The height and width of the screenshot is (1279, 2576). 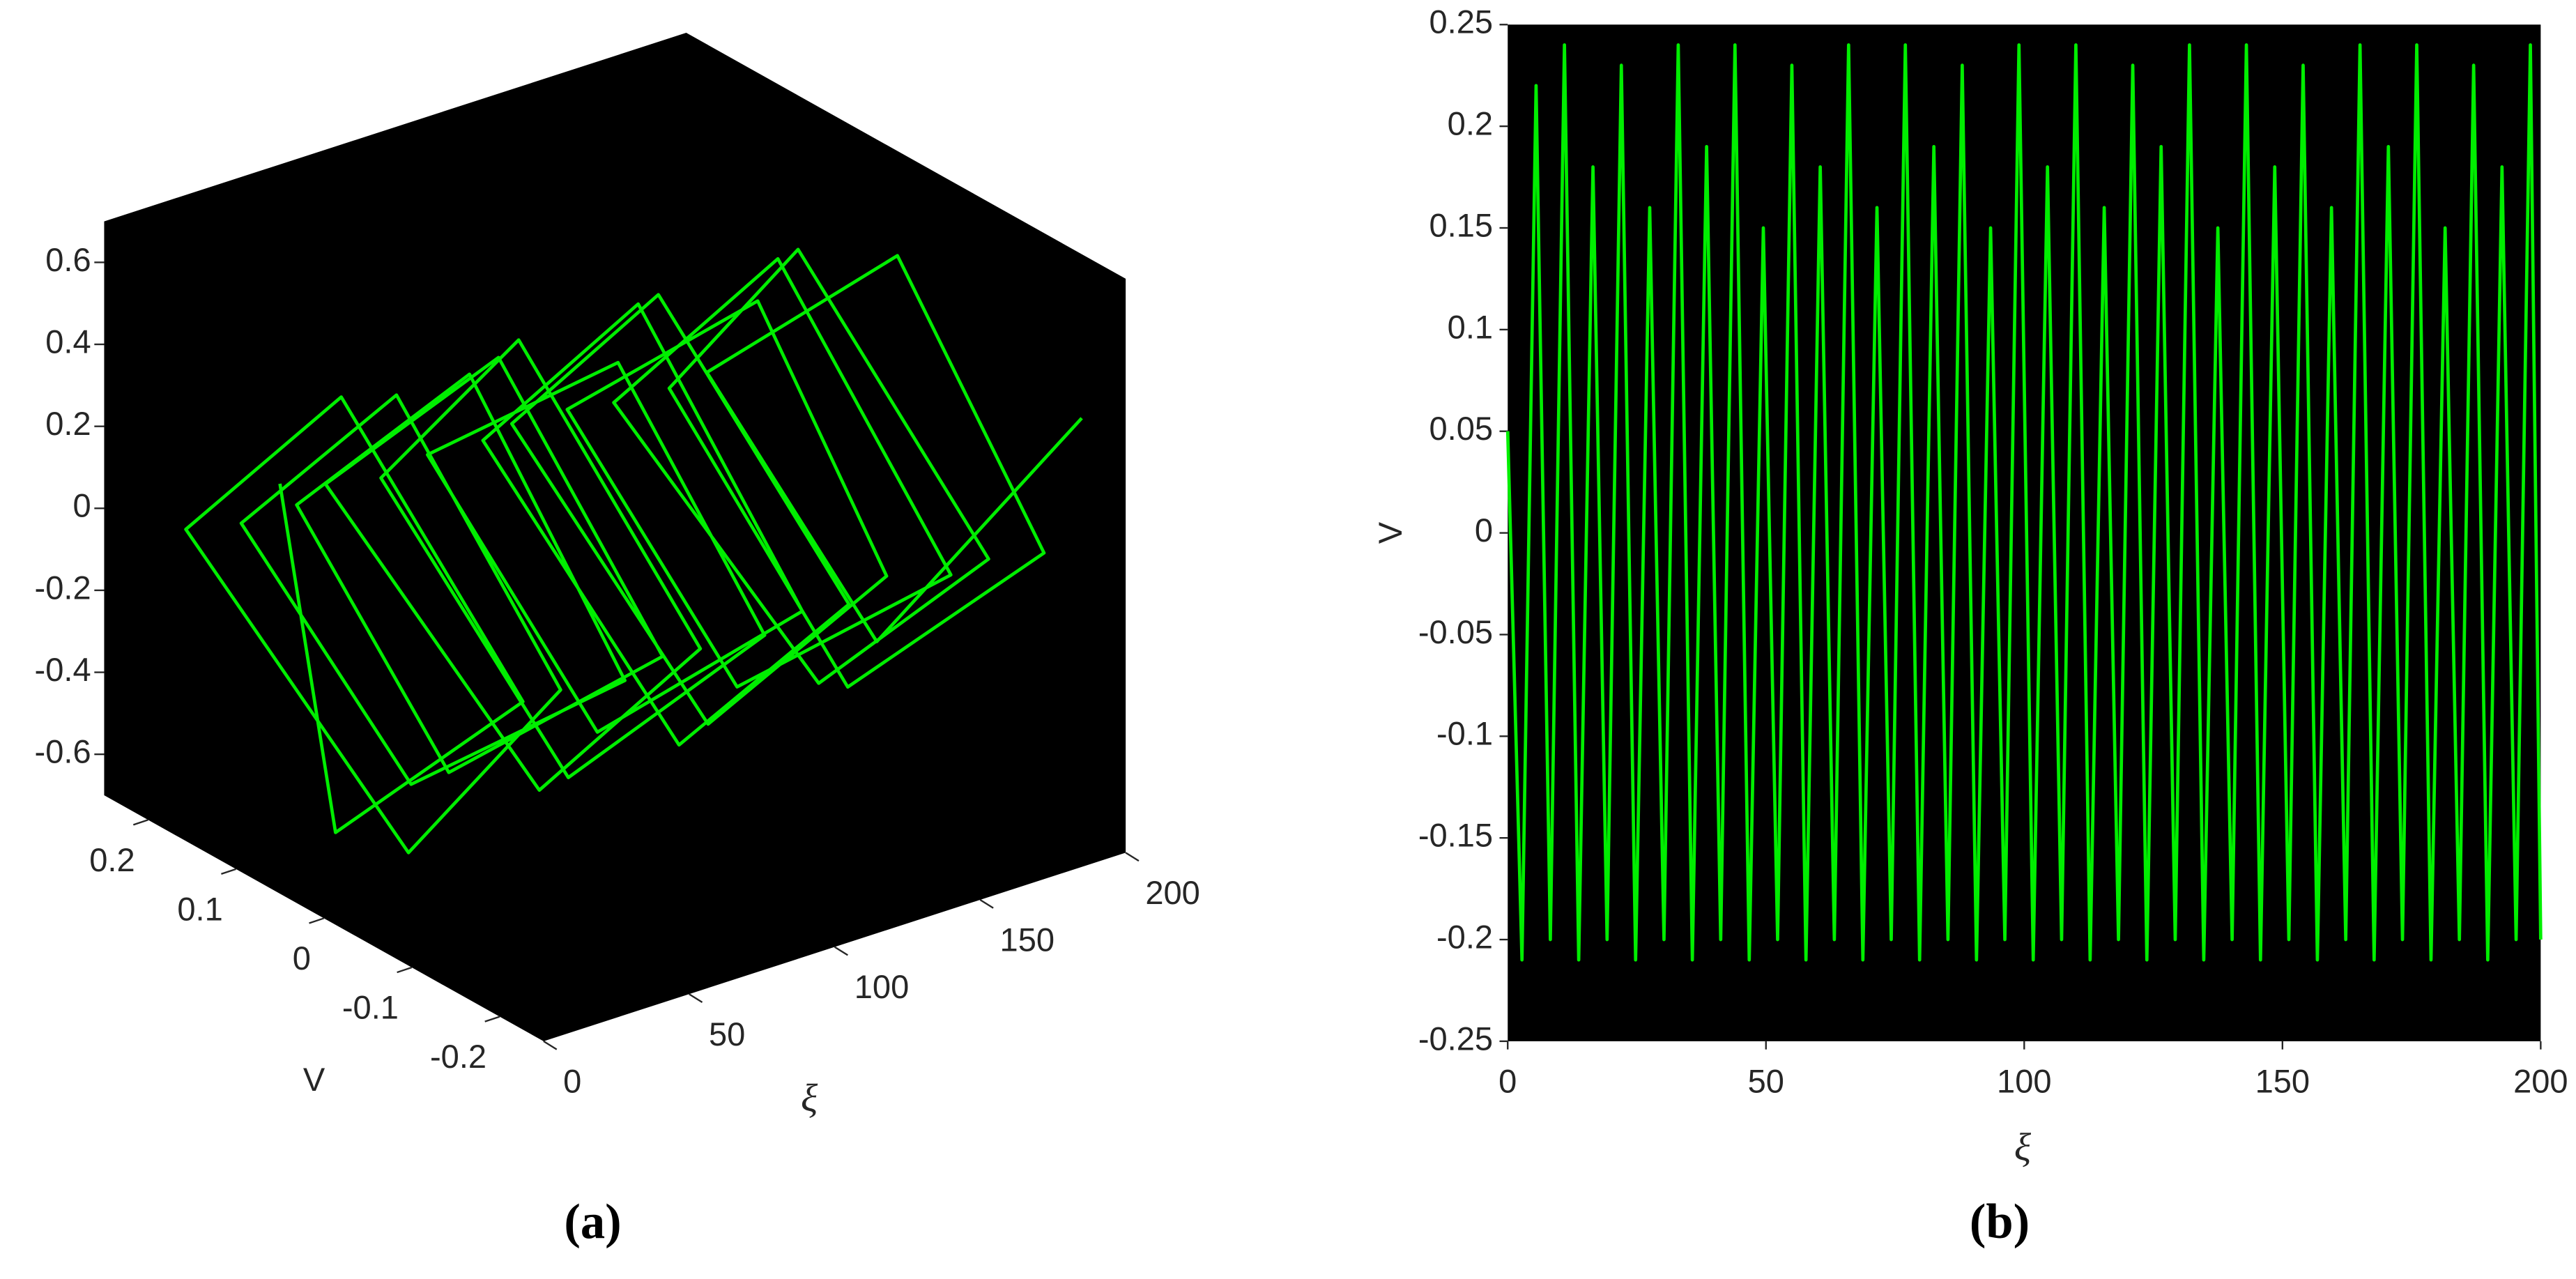 What do you see at coordinates (68, 423) in the screenshot?
I see `z-tick-label: 0.2` at bounding box center [68, 423].